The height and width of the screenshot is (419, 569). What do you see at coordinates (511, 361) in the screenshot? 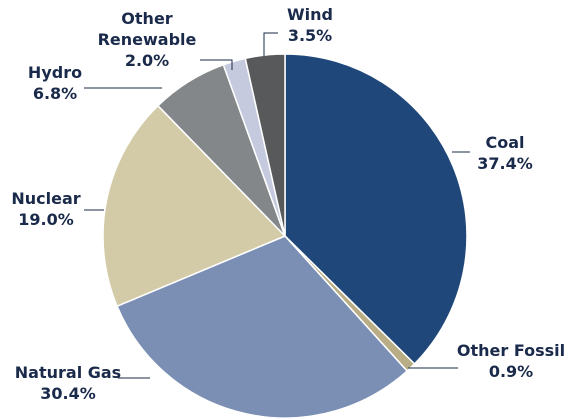
I see `slice-label: Other Fossil 0.9%` at bounding box center [511, 361].